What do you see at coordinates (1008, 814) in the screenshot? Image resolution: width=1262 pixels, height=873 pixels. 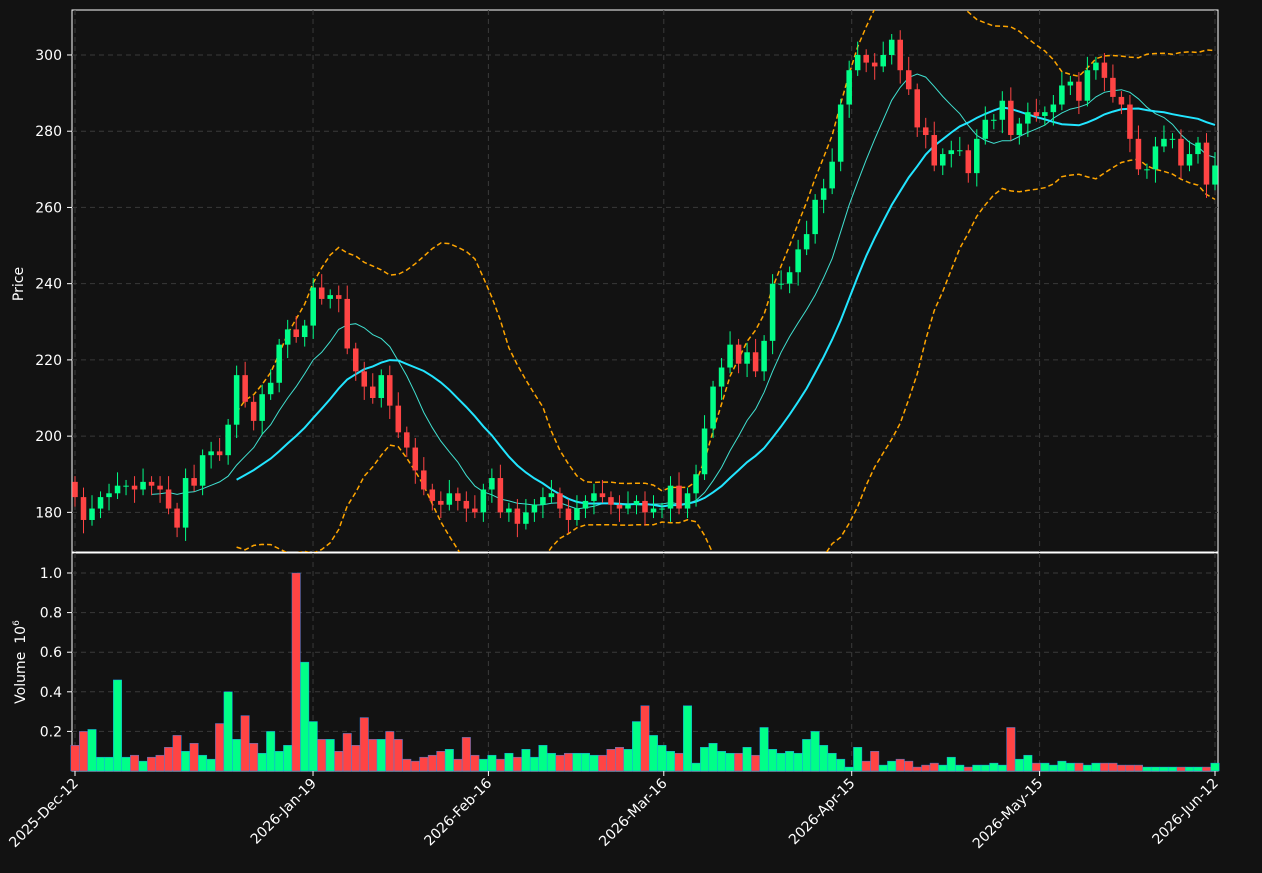 I see `x-tick-label: 2026-May-15` at bounding box center [1008, 814].